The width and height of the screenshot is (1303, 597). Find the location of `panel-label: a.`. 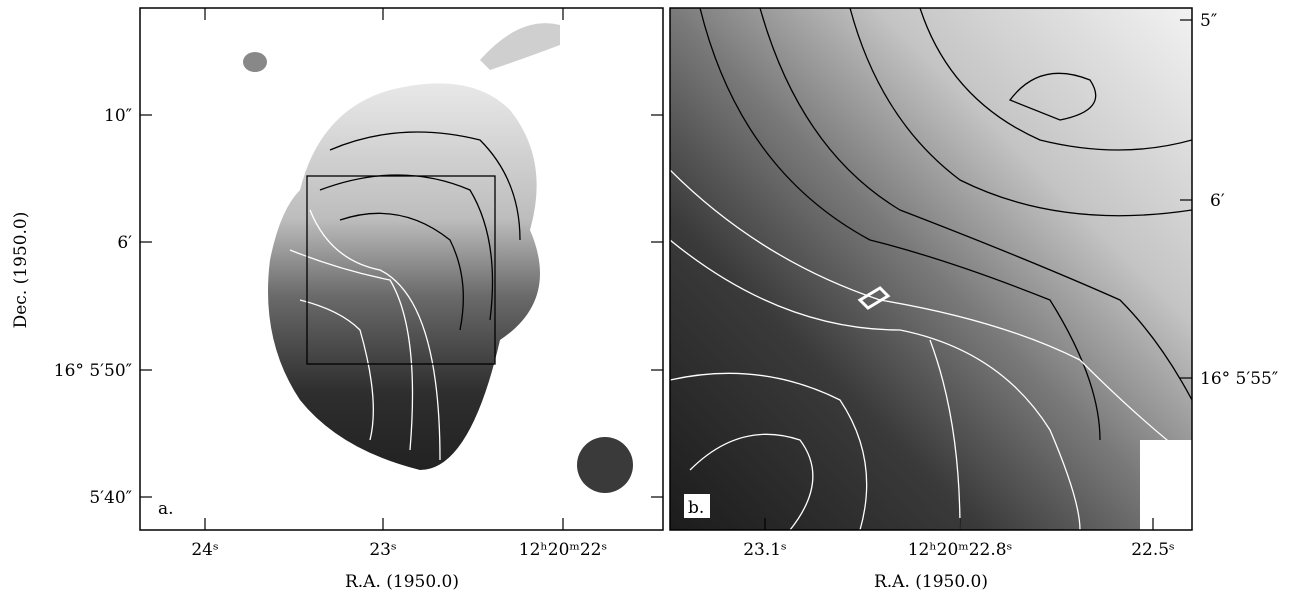

panel-label: a. is located at coordinates (166, 509).